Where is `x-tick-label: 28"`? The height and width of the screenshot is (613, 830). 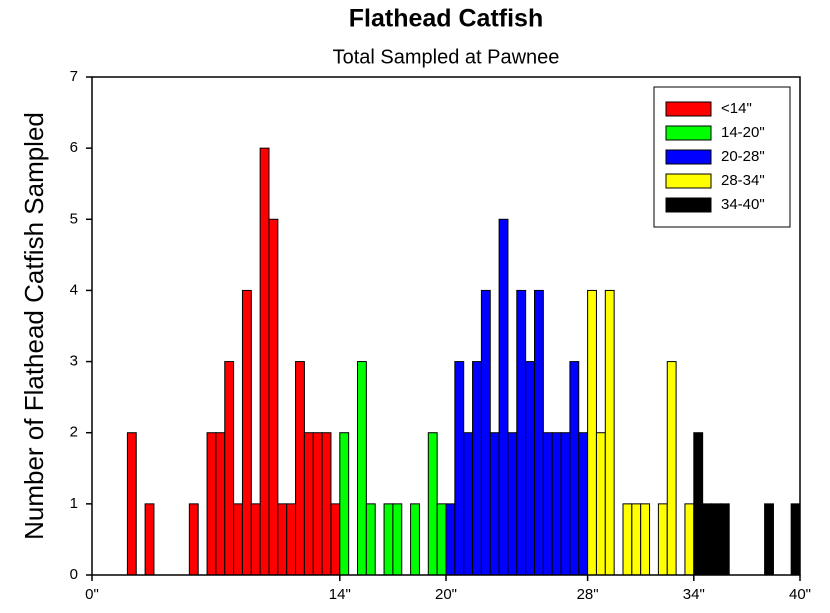 x-tick-label: 28" is located at coordinates (588, 594).